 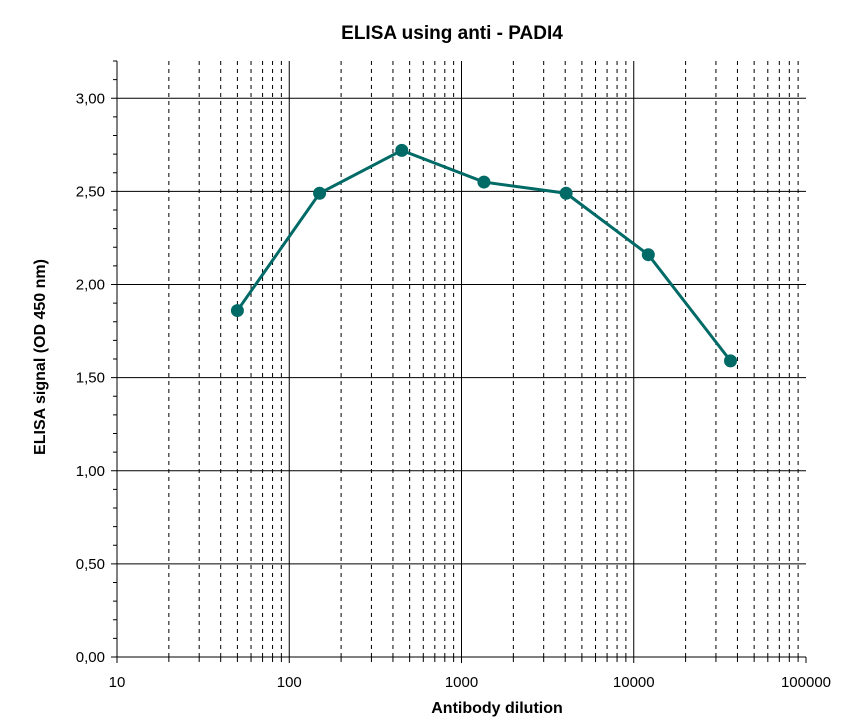 I want to click on chart-title: ELISA using anti - PADI4, so click(x=452, y=33).